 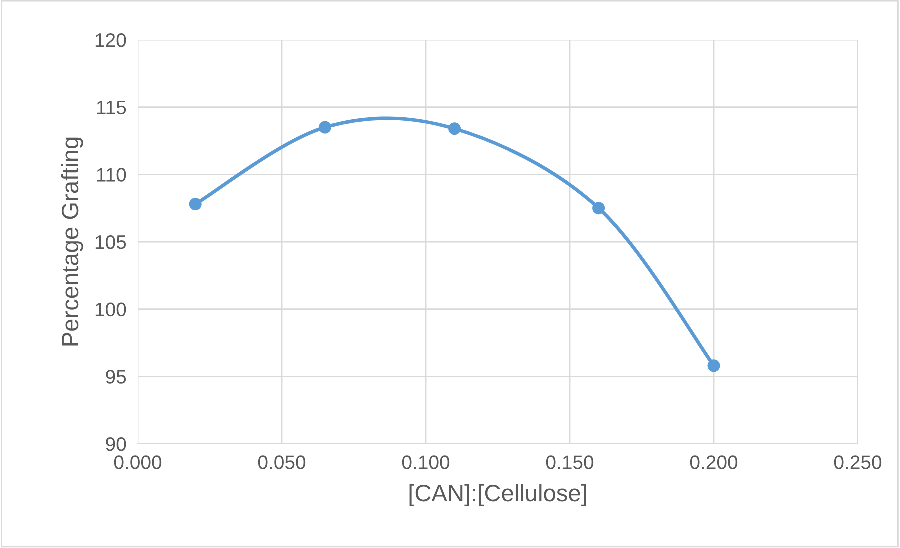 What do you see at coordinates (116, 377) in the screenshot?
I see `y-tick-label: 95` at bounding box center [116, 377].